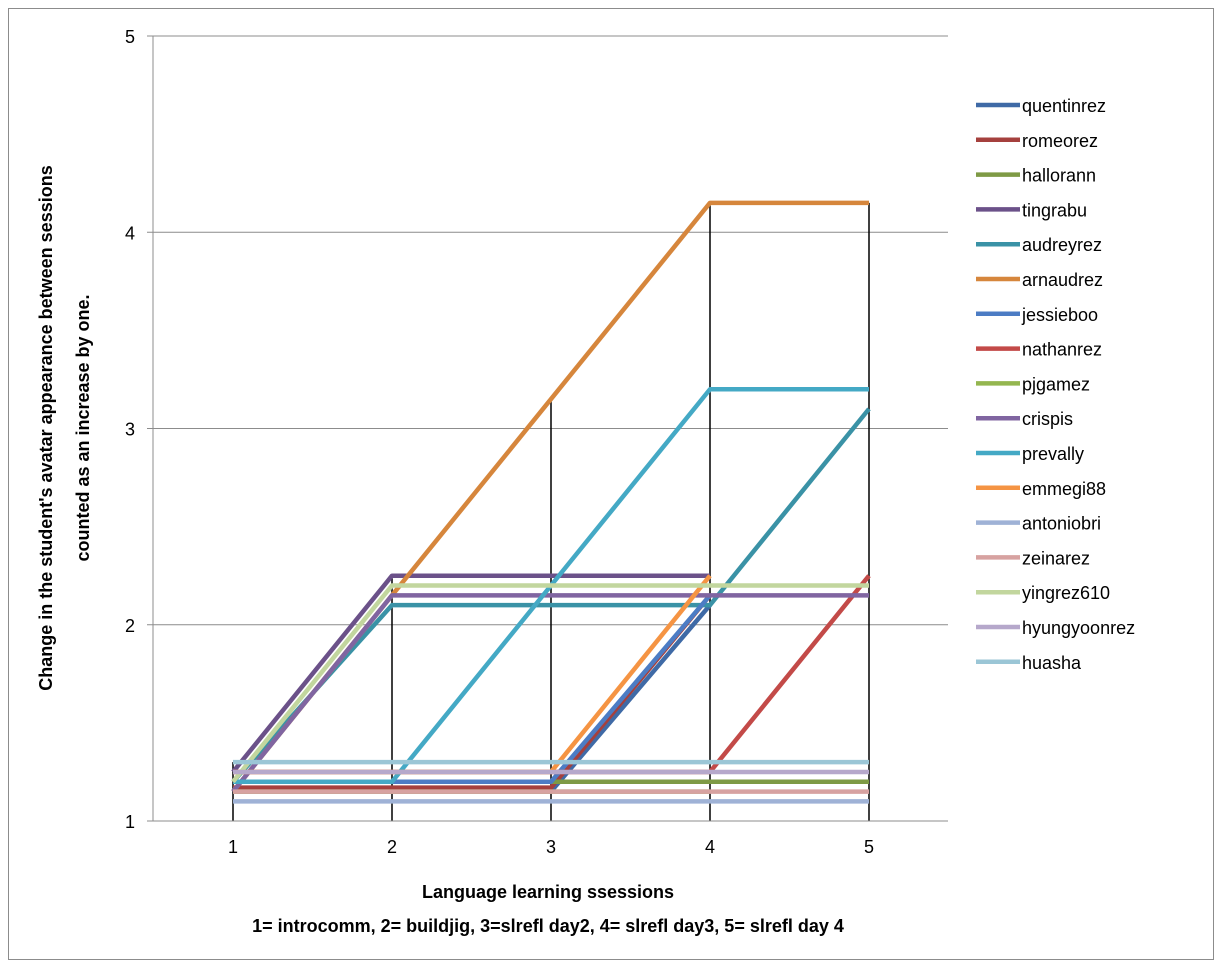 Image resolution: width=1224 pixels, height=971 pixels. Describe the element at coordinates (1054, 210) in the screenshot. I see `legend-label-tingrabu: tingrabu` at that location.